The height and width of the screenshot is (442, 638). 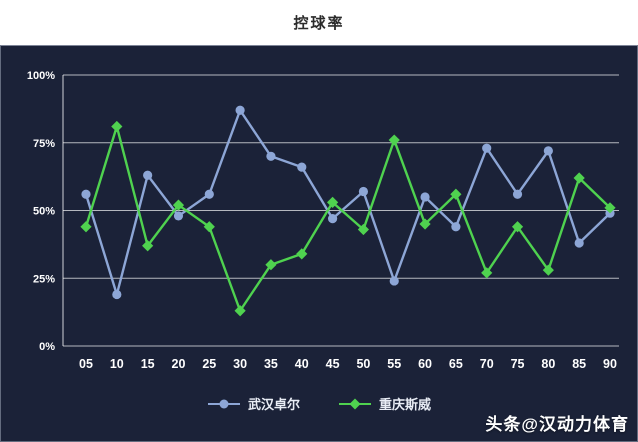 I want to click on chart-title: 控球率, so click(x=319, y=23).